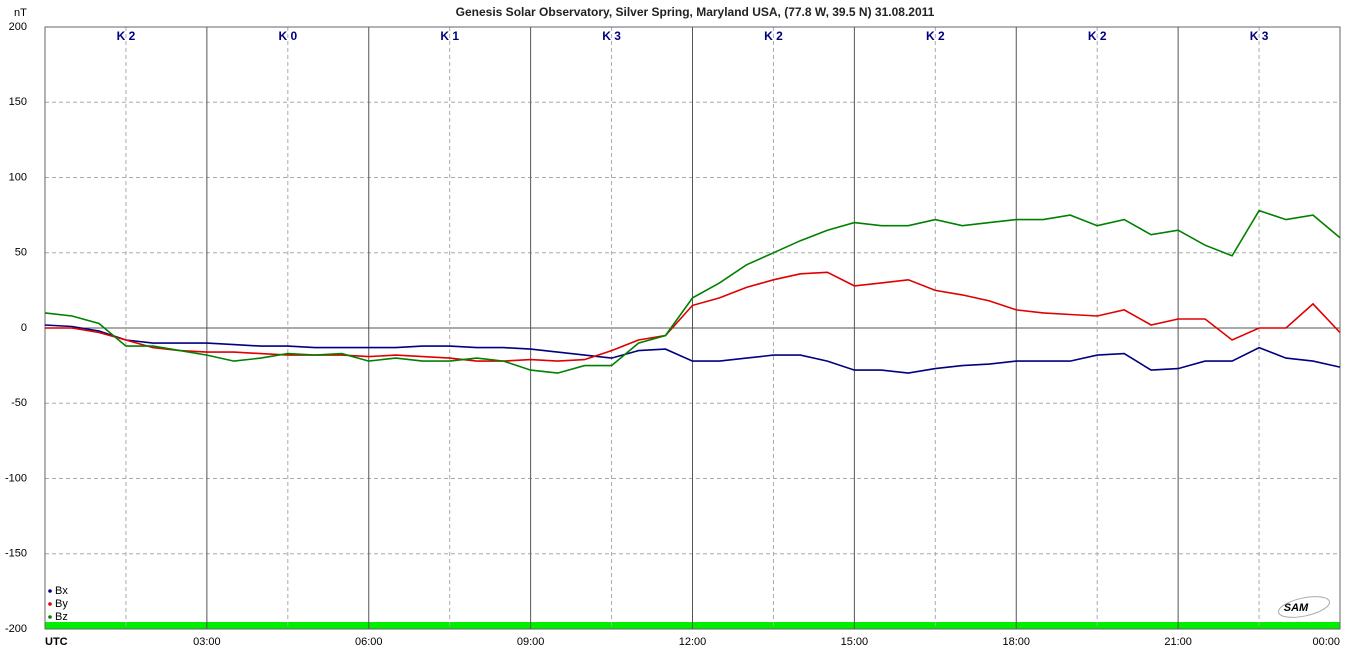  I want to click on y-tick-label: 0, so click(24, 328).